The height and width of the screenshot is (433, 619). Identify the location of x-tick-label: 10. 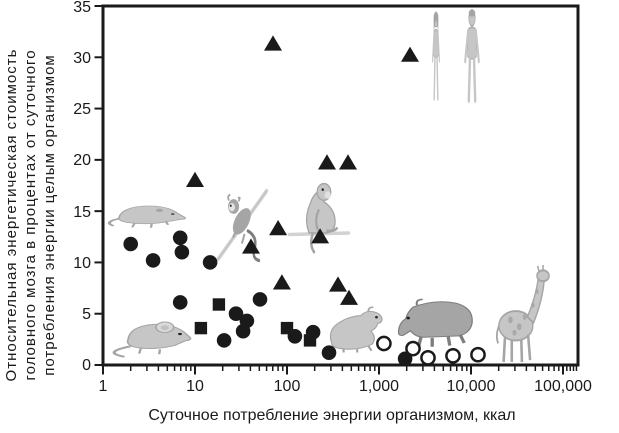
(195, 386).